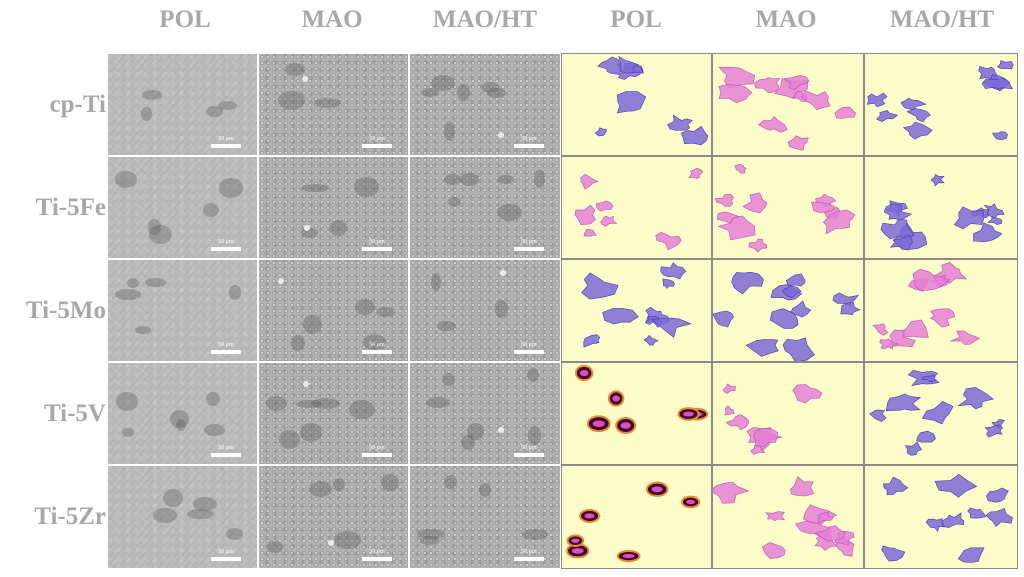 Image resolution: width=1024 pixels, height=577 pixels. I want to click on panel-ti-5v-col2: 50 μm, so click(333, 413).